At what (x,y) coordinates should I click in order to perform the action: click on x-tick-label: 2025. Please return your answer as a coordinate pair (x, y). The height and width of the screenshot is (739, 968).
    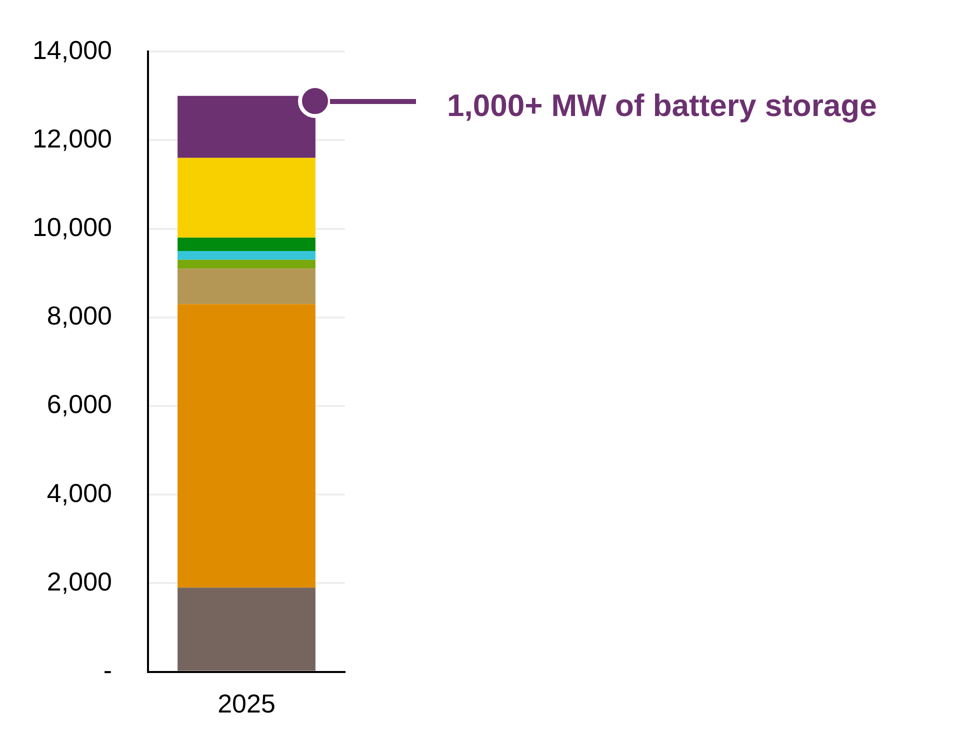
    Looking at the image, I should click on (247, 703).